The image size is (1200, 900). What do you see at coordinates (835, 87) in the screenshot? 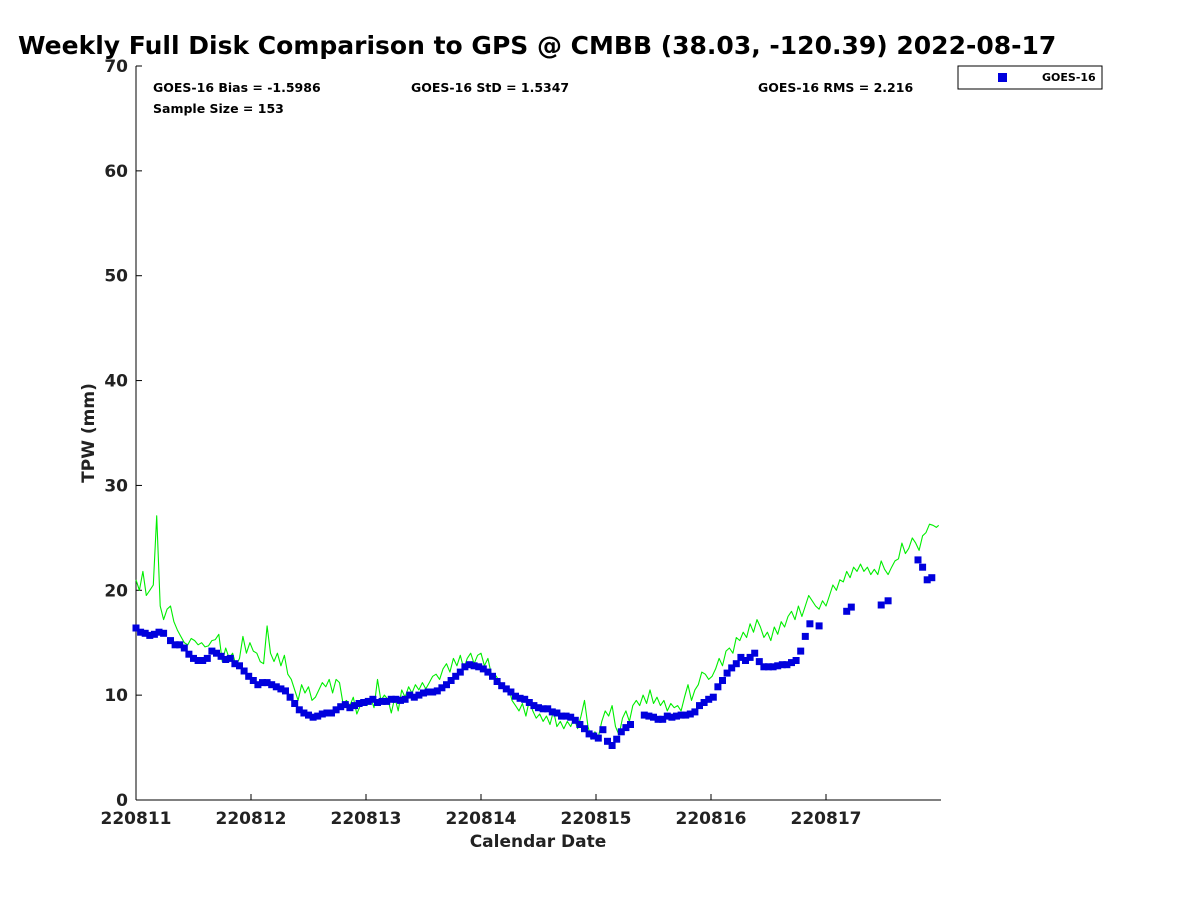
I see `rms-stat: GOES-16 RMS = 2.216` at bounding box center [835, 87].